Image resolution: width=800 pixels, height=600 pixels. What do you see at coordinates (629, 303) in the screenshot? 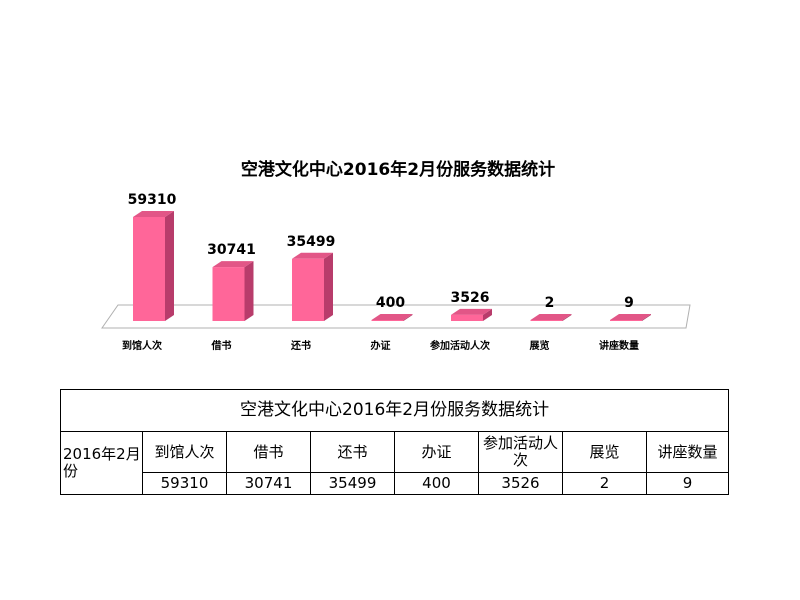
I see `data-label: 9` at bounding box center [629, 303].